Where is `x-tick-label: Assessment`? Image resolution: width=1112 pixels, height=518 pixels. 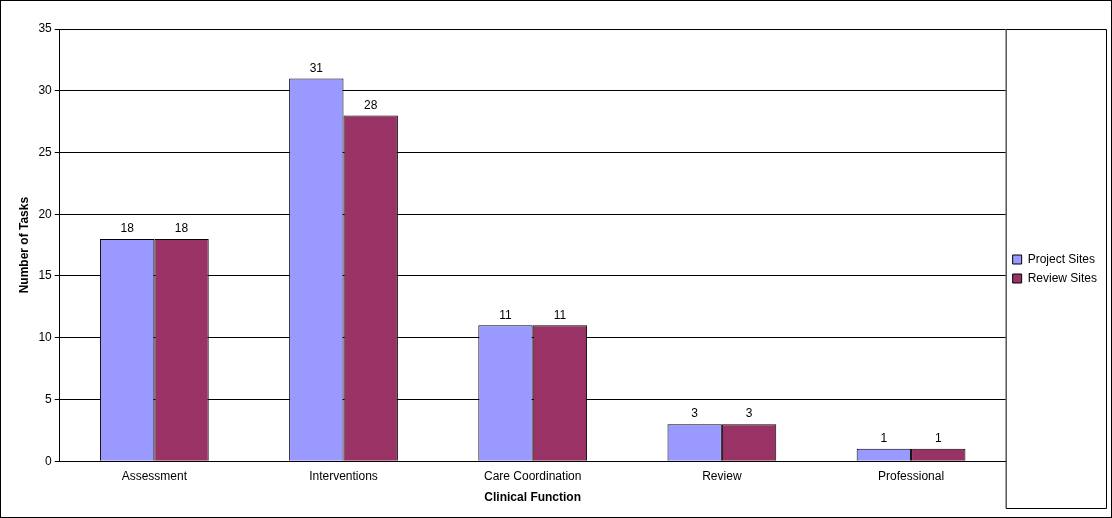 x-tick-label: Assessment is located at coordinates (154, 475).